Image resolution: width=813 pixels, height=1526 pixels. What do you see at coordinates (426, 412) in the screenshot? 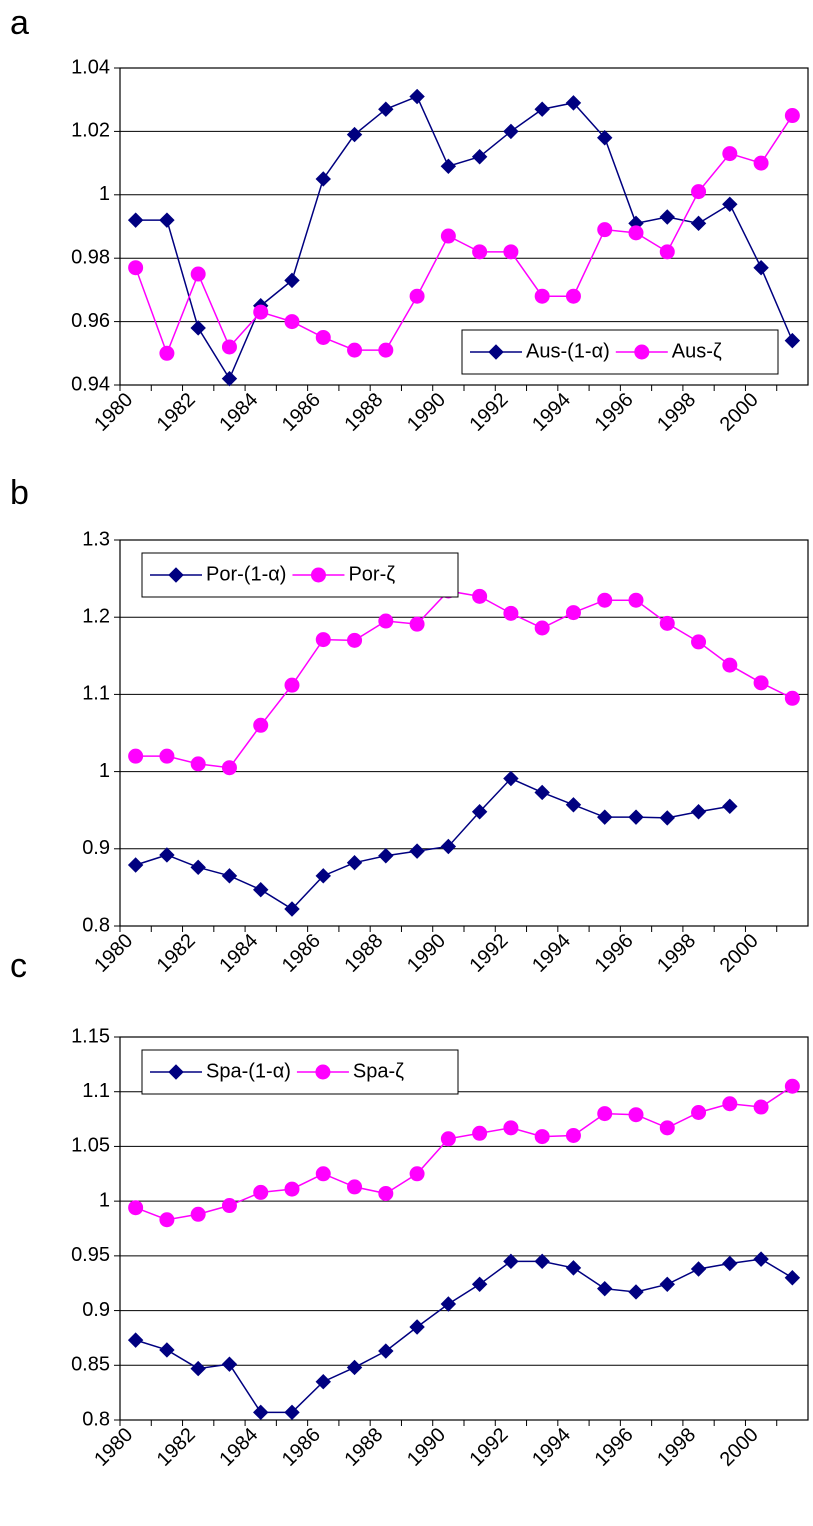
I see `x-tick-label: 1990` at bounding box center [426, 412].